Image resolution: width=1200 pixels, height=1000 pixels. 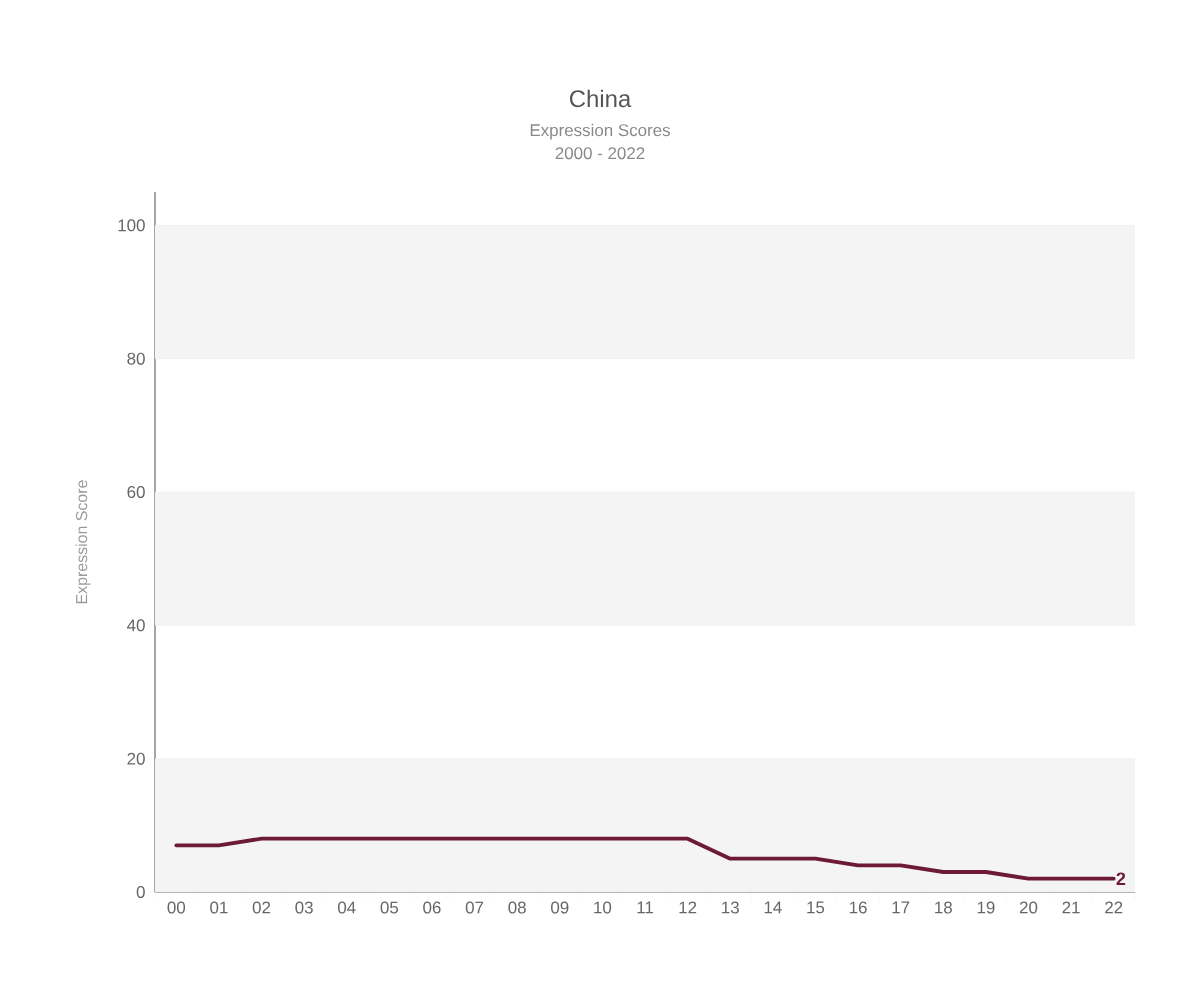 What do you see at coordinates (730, 907) in the screenshot?
I see `x-tick-label: 13` at bounding box center [730, 907].